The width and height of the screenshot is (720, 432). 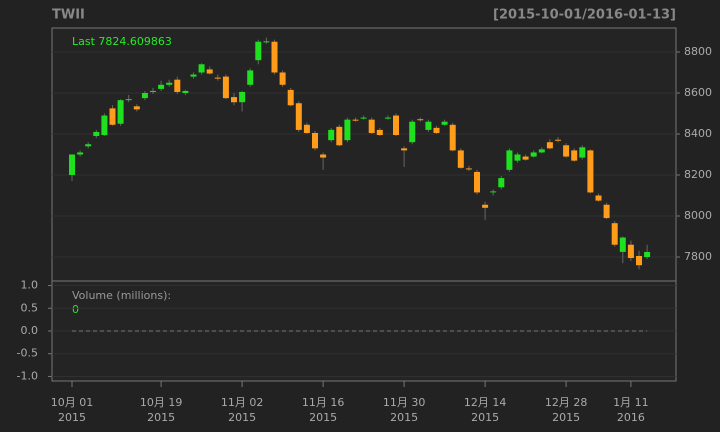 What do you see at coordinates (698, 215) in the screenshot?
I see `y-tick-label: 8000` at bounding box center [698, 215].